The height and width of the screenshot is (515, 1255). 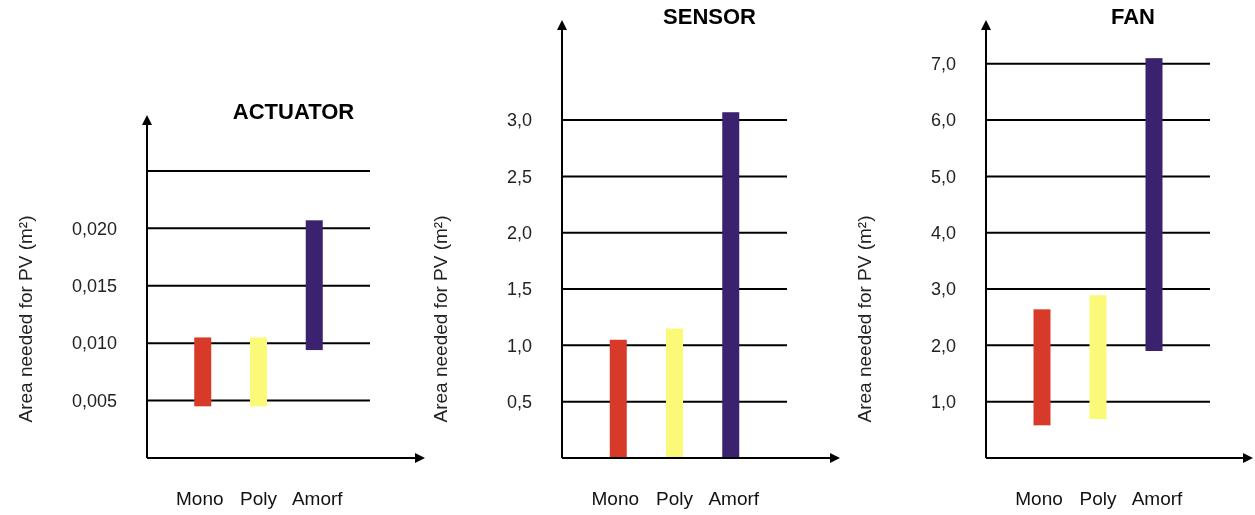 What do you see at coordinates (943, 176) in the screenshot?
I see `y-tick-label: 5,0` at bounding box center [943, 176].